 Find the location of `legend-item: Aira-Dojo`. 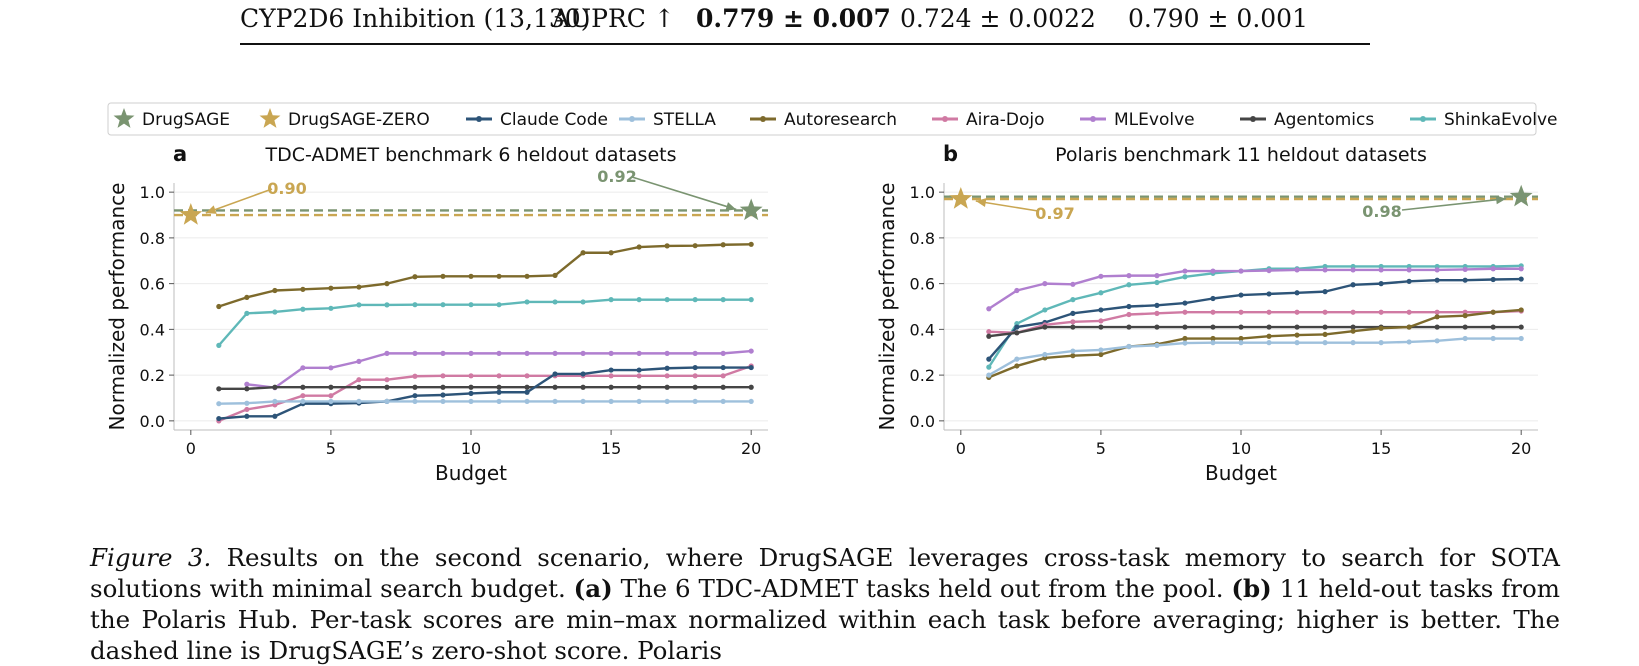

legend-item: Aira-Dojo is located at coordinates (988, 120).